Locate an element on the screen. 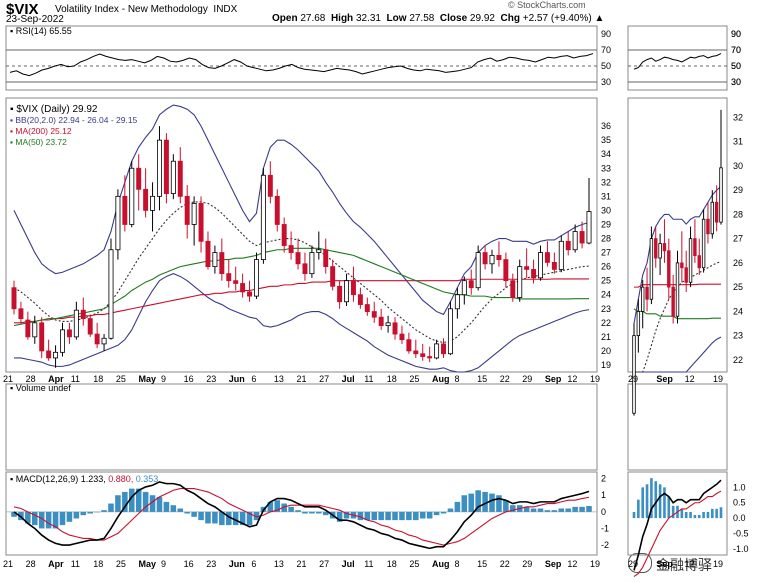  ticker-symbol: $VIX is located at coordinates (22, 9).